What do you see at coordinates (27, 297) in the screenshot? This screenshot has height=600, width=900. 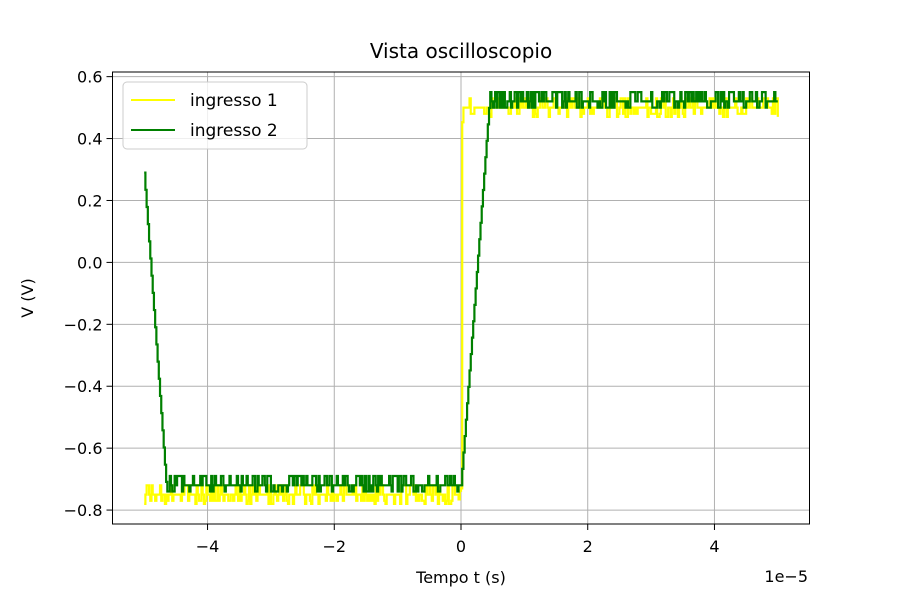 I see `y-axis-label: V (V)` at bounding box center [27, 297].